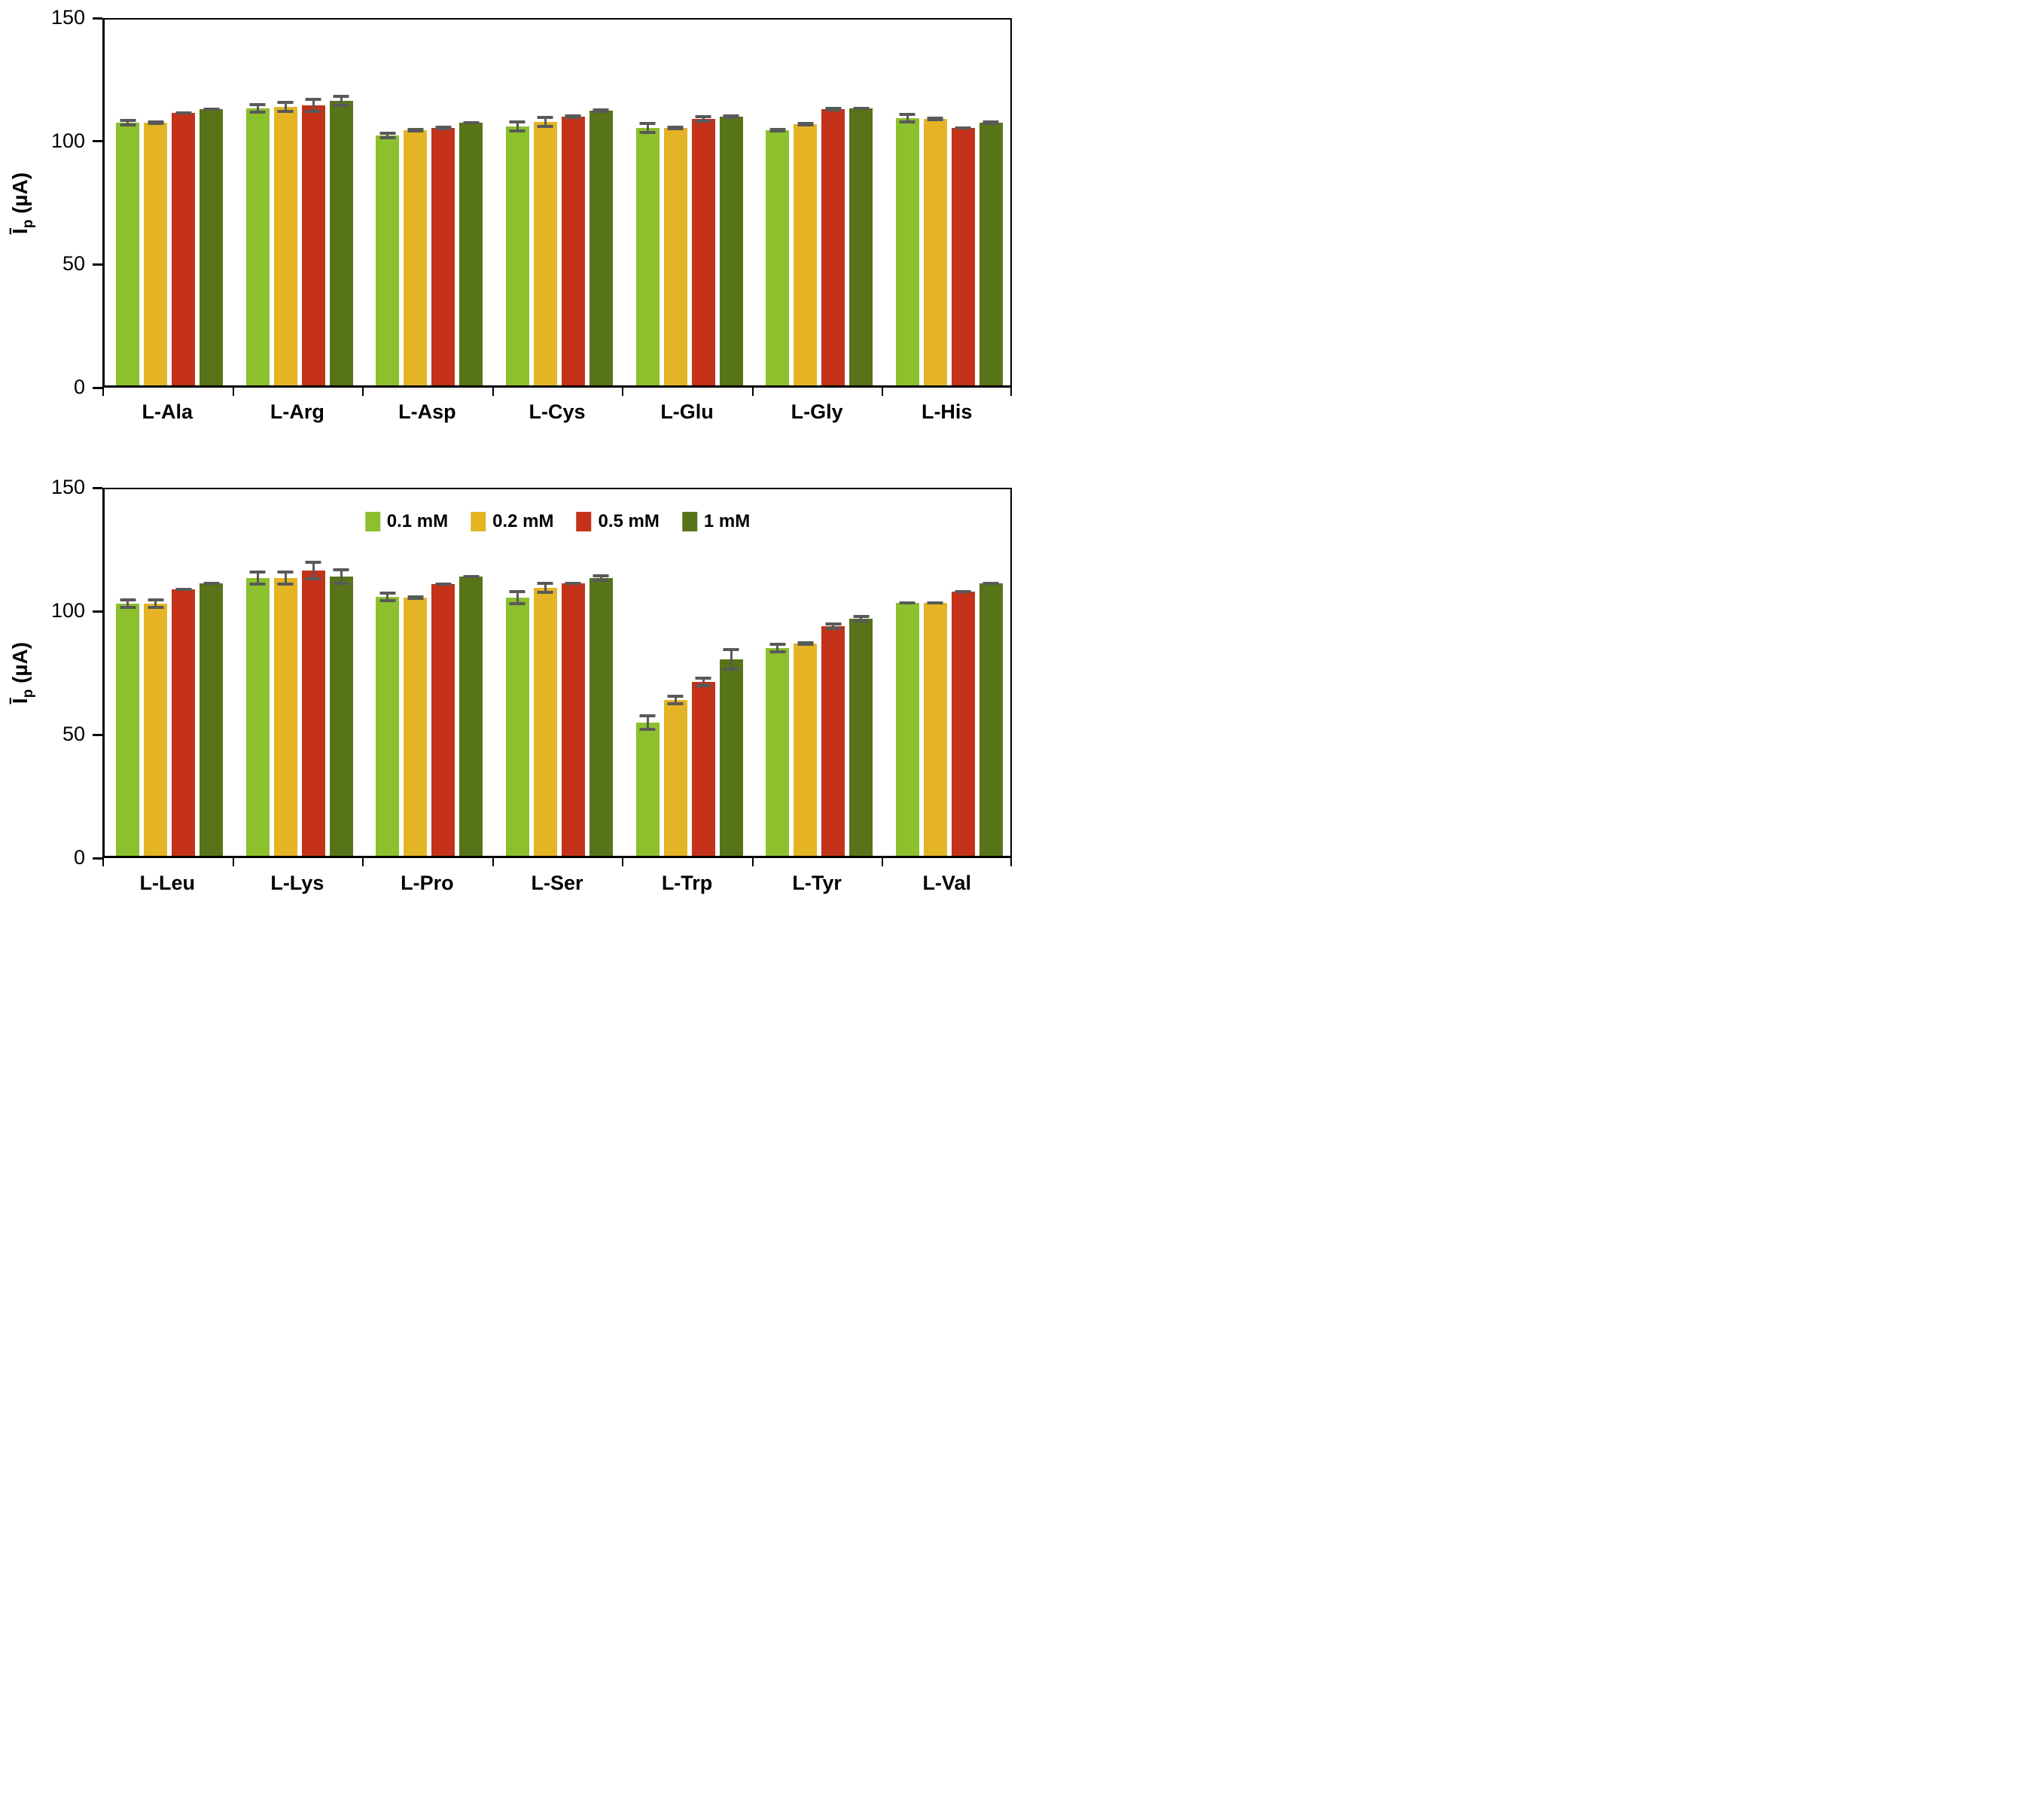  Describe the element at coordinates (517, 723) in the screenshot. I see `bar-L-Ser-0.1mM` at that location.